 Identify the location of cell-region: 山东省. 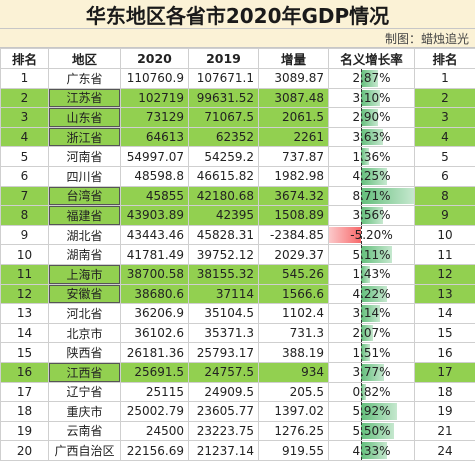
(85, 118).